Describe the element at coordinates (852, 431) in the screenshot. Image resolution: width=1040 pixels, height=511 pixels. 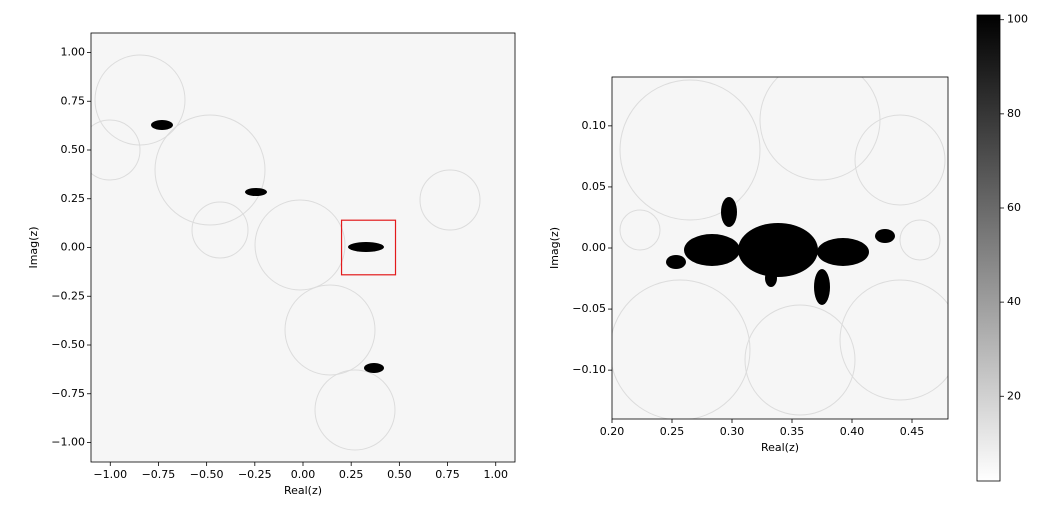
I see `x-tick-label: 0.40` at that location.